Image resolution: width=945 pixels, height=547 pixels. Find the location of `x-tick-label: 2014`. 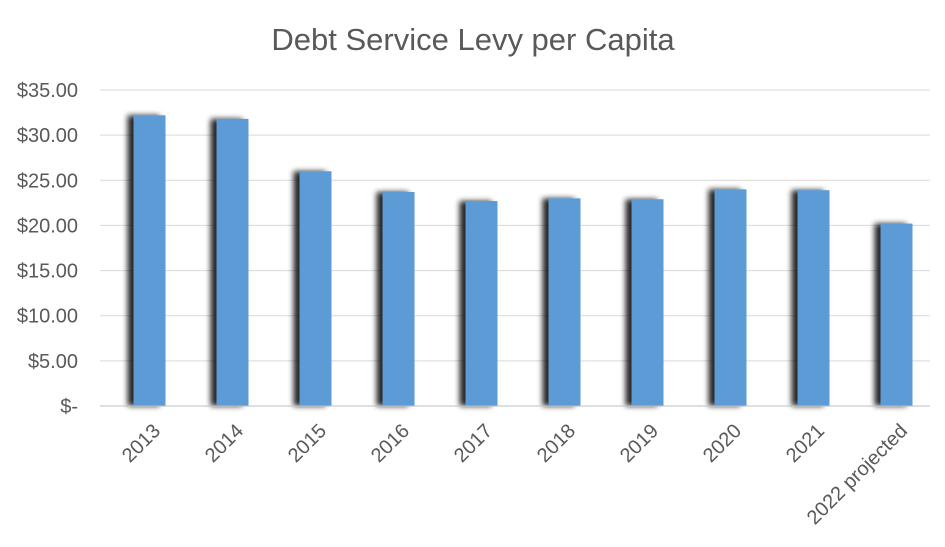

x-tick-label: 2014 is located at coordinates (224, 443).